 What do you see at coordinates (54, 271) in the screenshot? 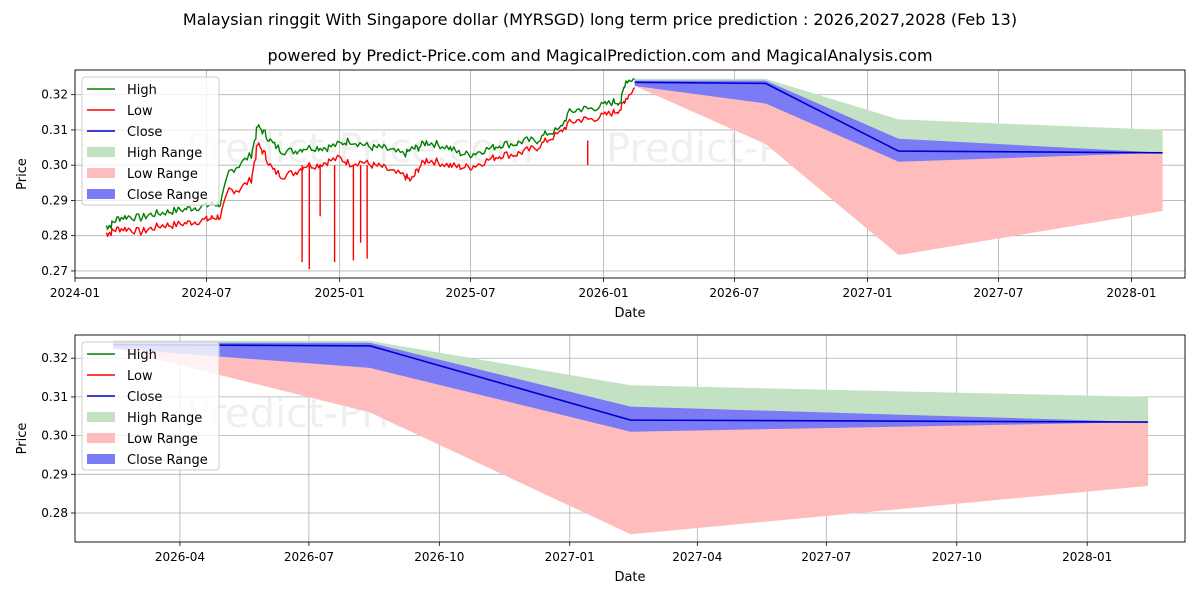
I see `y-tick-label: 0.27` at bounding box center [54, 271].